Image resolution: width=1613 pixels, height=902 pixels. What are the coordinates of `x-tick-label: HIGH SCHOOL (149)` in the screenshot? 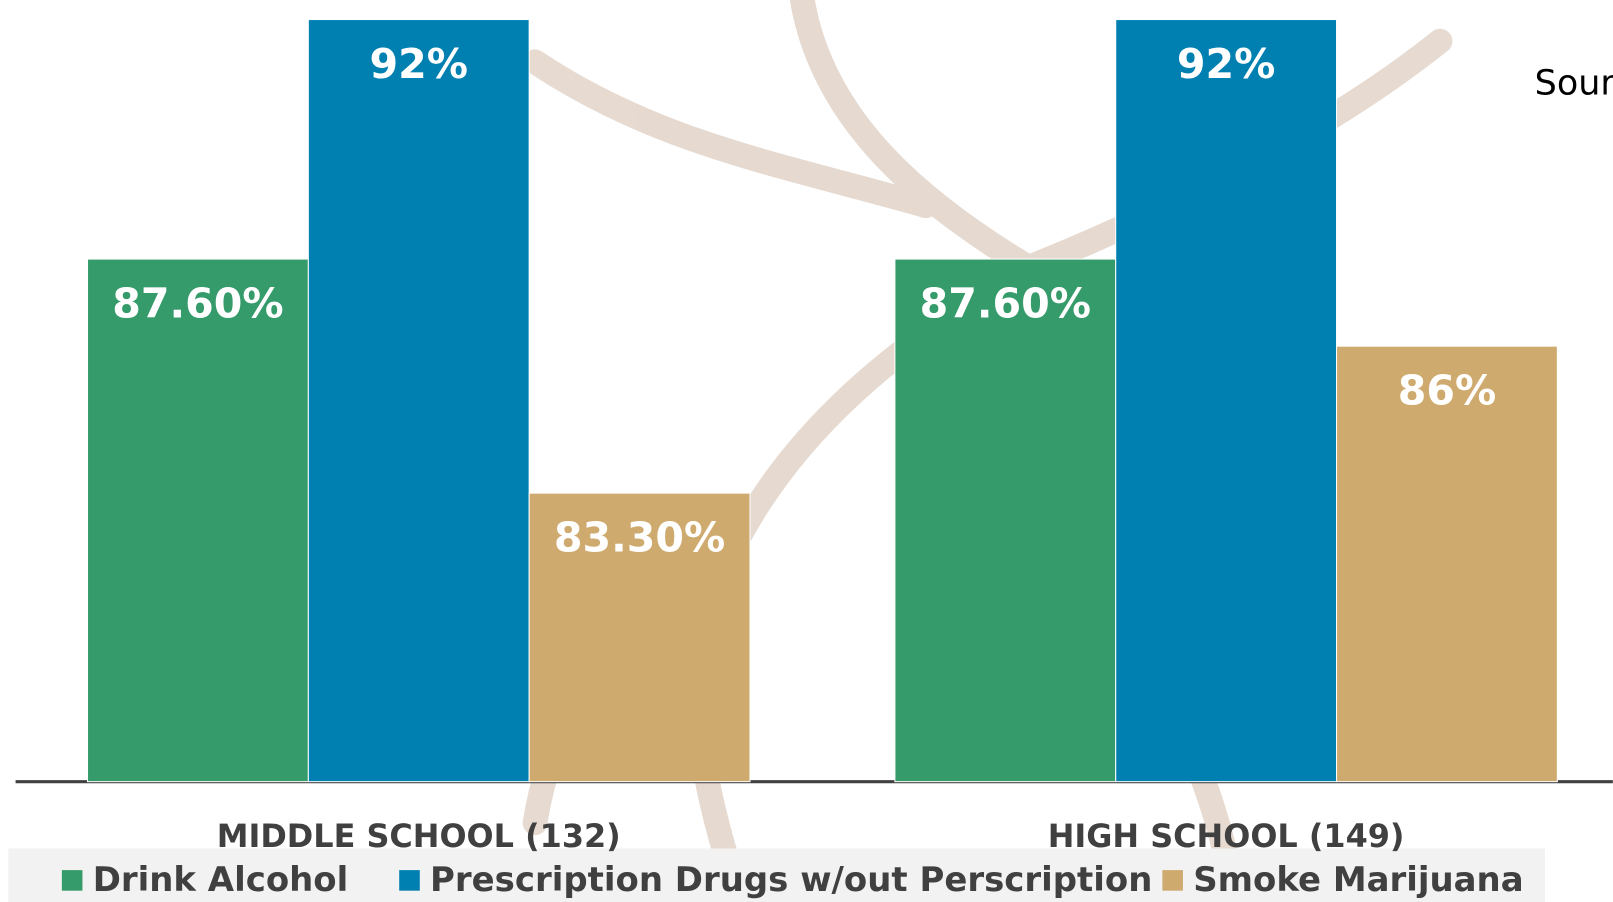 It's located at (1226, 836).